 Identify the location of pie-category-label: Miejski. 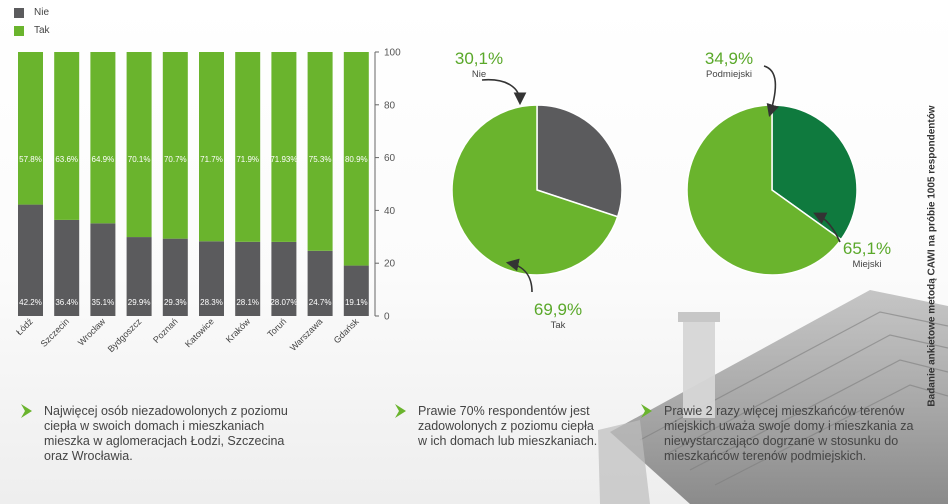
(866, 264).